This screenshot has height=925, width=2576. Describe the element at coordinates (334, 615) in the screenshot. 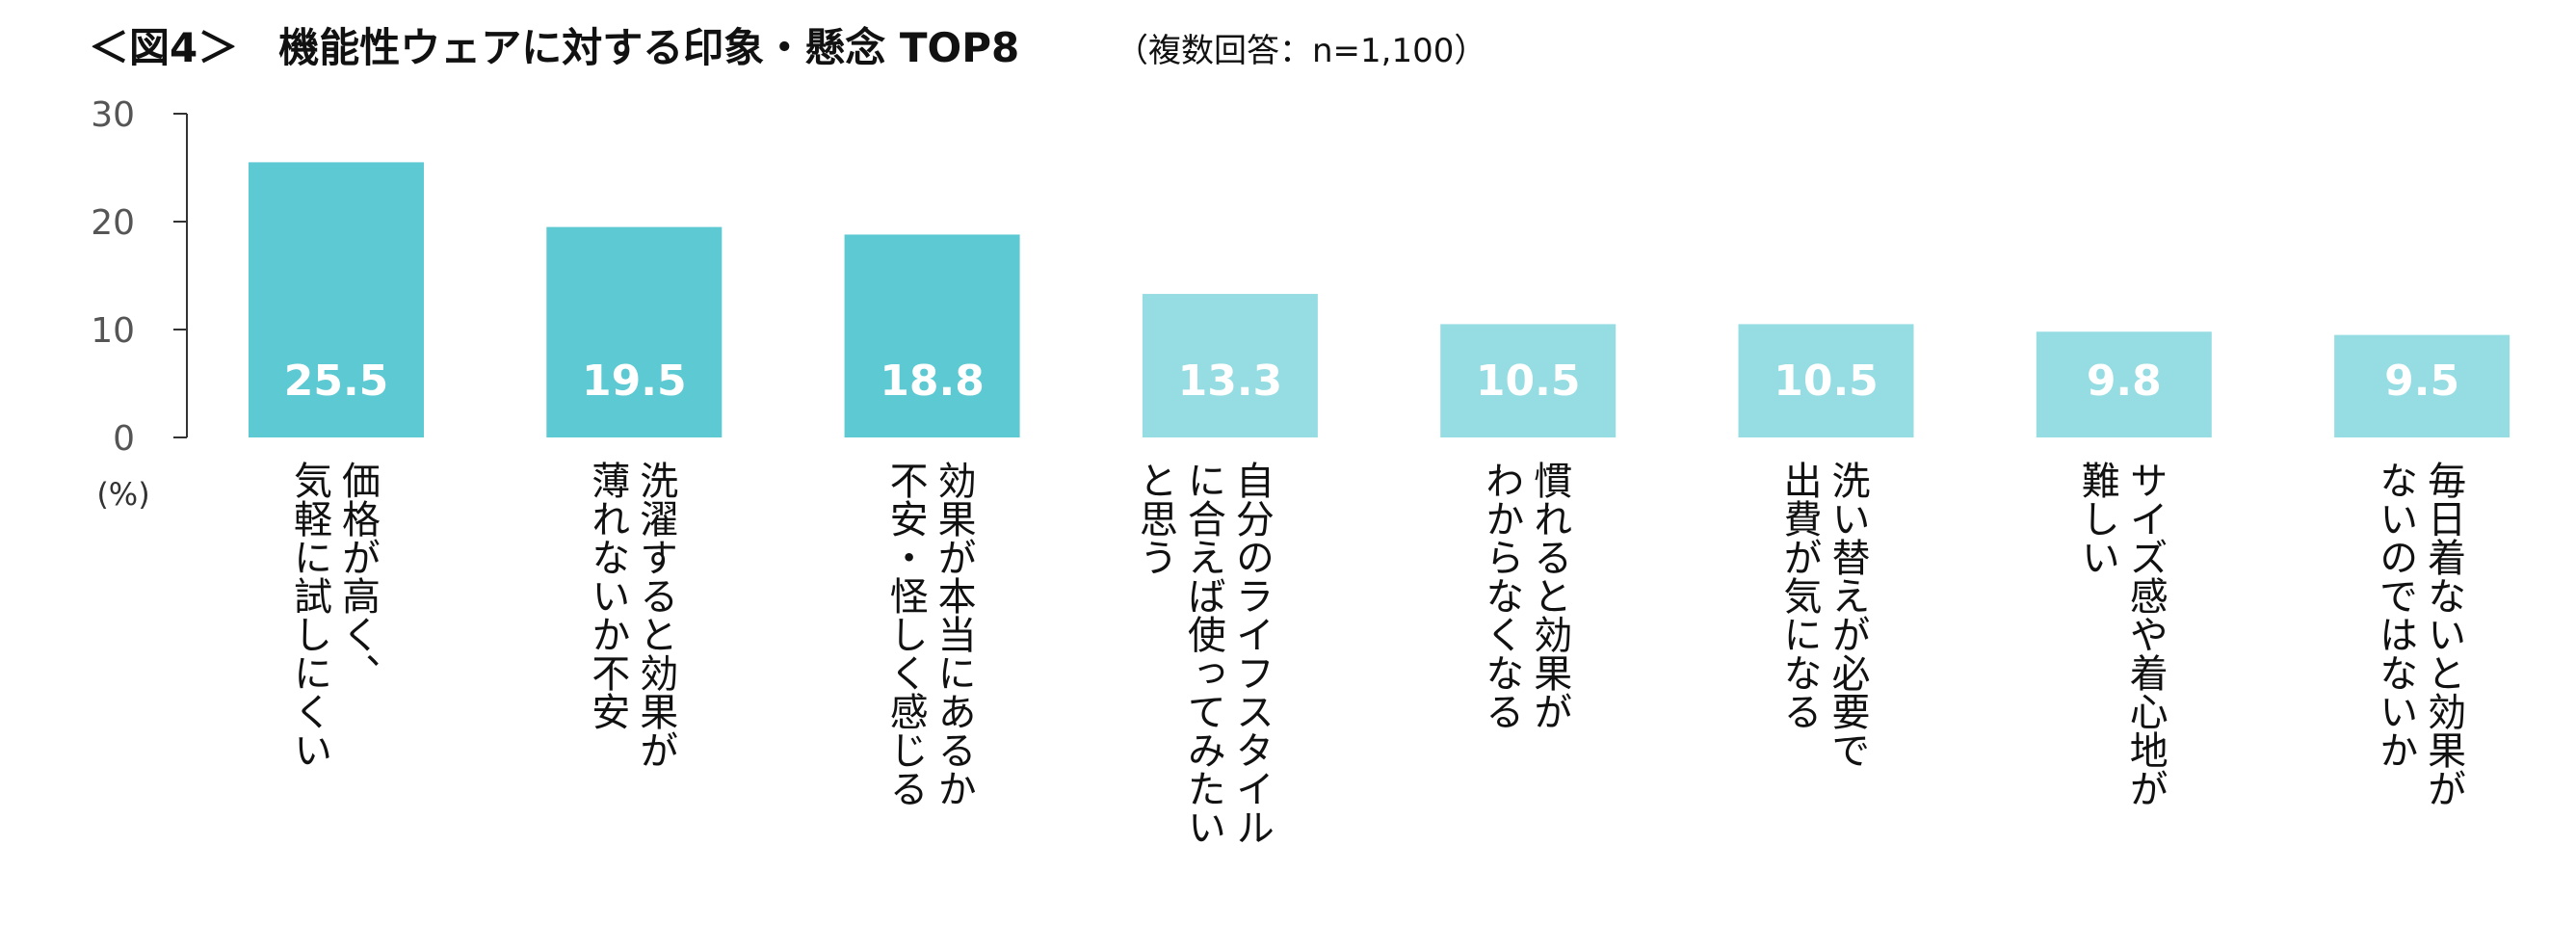

I see `category-label: 価格が高く、気軽に試しにくい` at that location.